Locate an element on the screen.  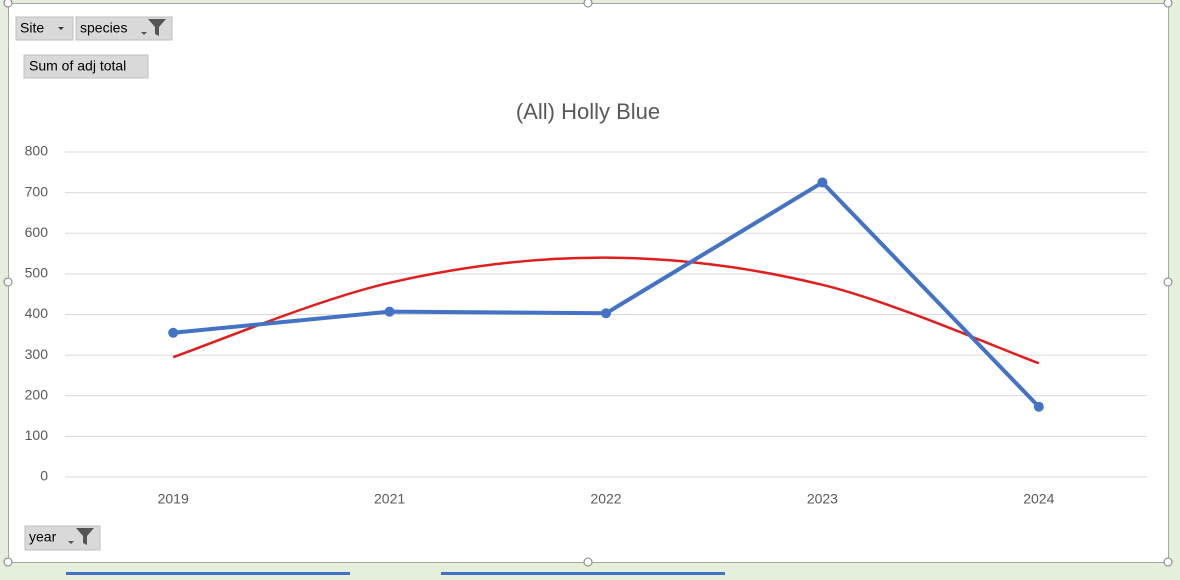
button-label: Site is located at coordinates (32, 28).